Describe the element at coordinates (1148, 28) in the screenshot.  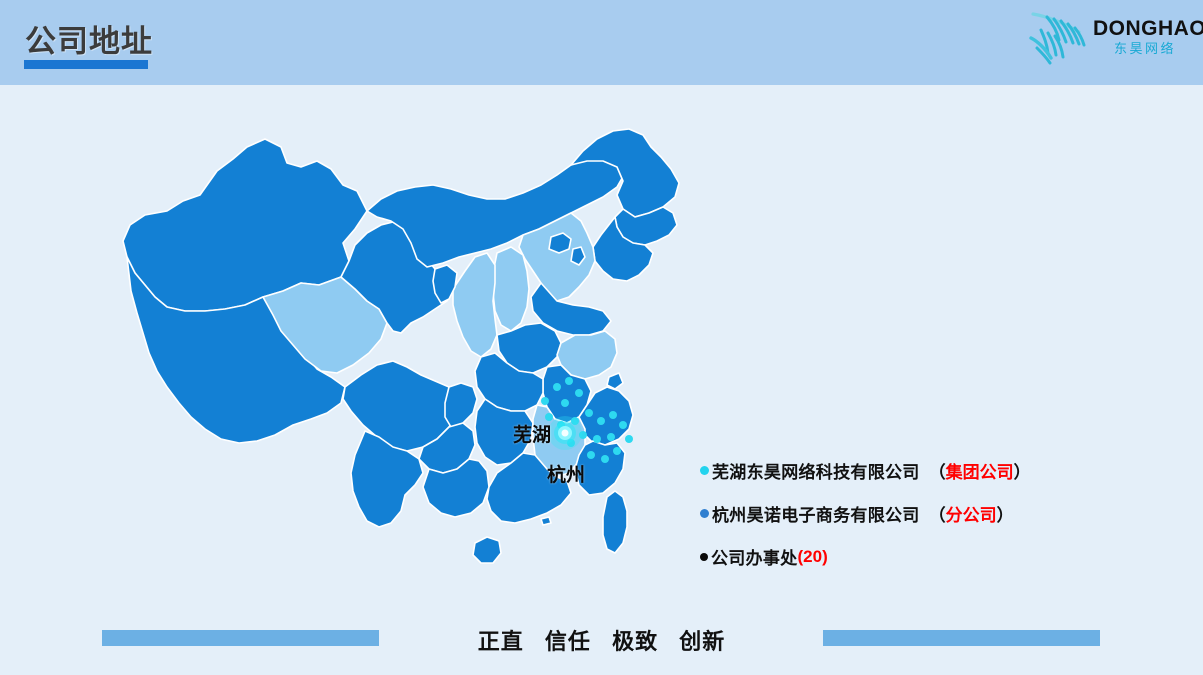
I see `logo-english: DONGHAO` at that location.